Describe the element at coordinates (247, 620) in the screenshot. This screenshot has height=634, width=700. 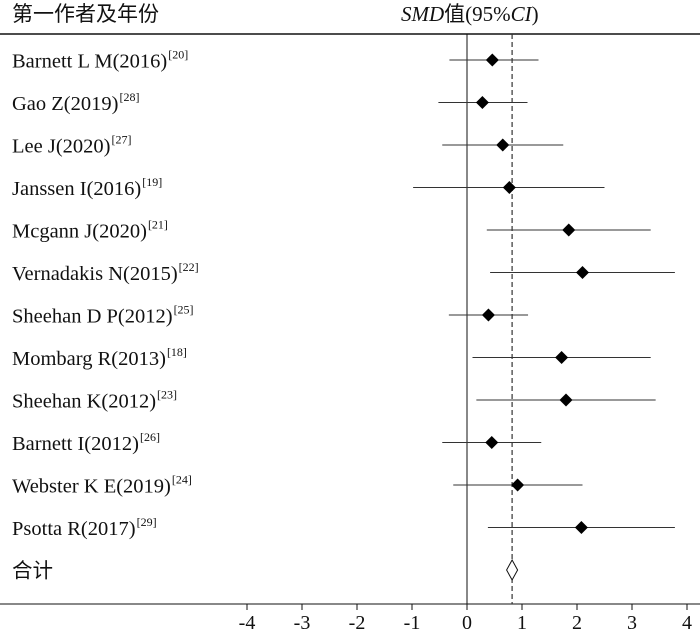
I see `x-tick-label: -4` at that location.